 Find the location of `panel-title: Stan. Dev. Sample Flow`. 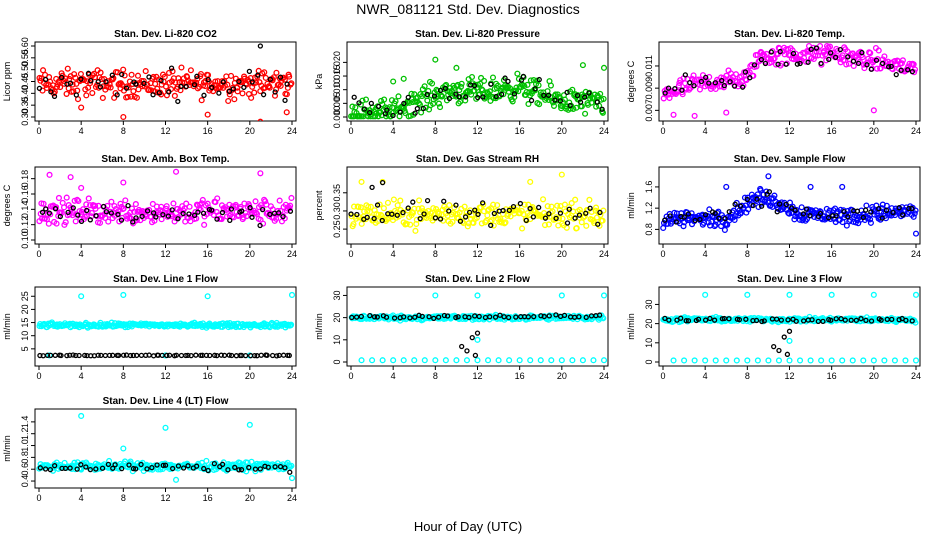

panel-title: Stan. Dev. Sample Flow is located at coordinates (790, 159).